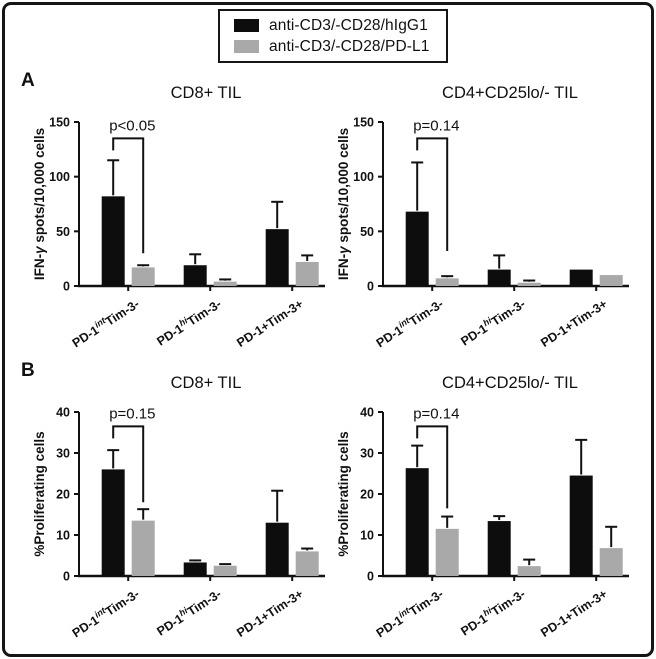  What do you see at coordinates (28, 80) in the screenshot?
I see `panel-label-a: A` at bounding box center [28, 80].